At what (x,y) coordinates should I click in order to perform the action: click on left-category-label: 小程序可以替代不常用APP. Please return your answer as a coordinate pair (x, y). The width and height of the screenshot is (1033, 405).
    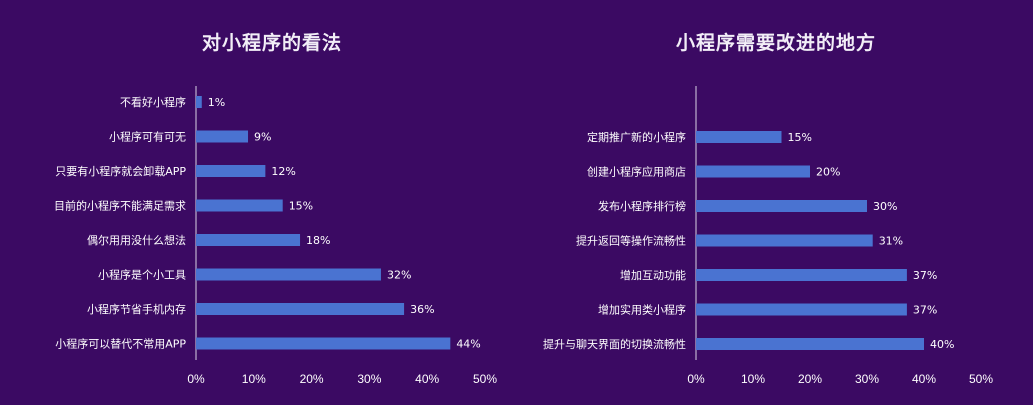
    Looking at the image, I should click on (120, 344).